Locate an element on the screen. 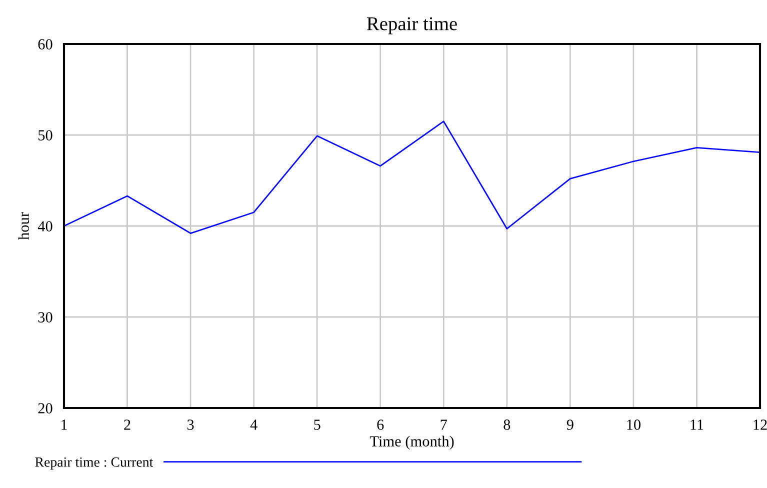  x-tick-label: 1 is located at coordinates (64, 425).